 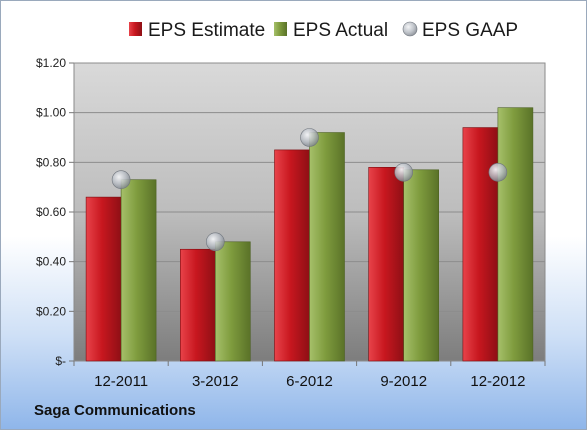 I want to click on x-tick-label: 12-2012, so click(x=497, y=381).